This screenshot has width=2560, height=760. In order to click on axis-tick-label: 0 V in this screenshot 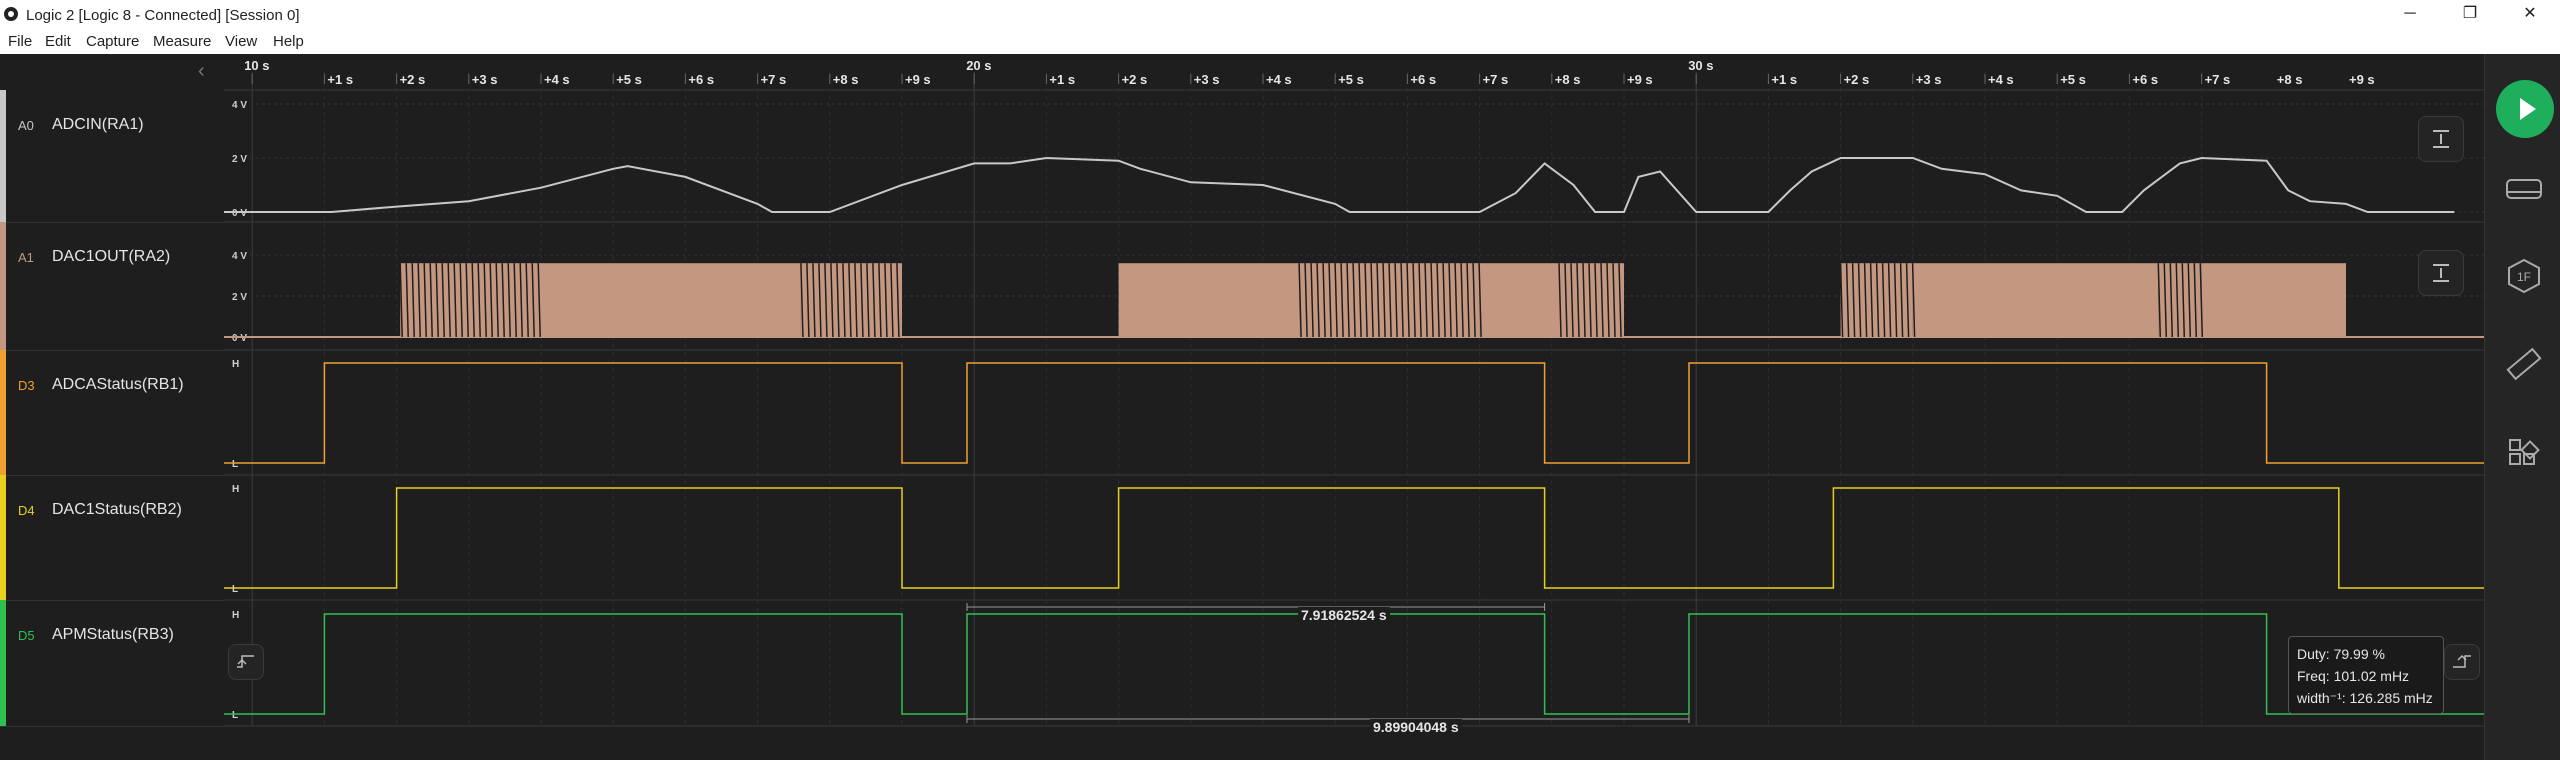, I will do `click(239, 338)`.